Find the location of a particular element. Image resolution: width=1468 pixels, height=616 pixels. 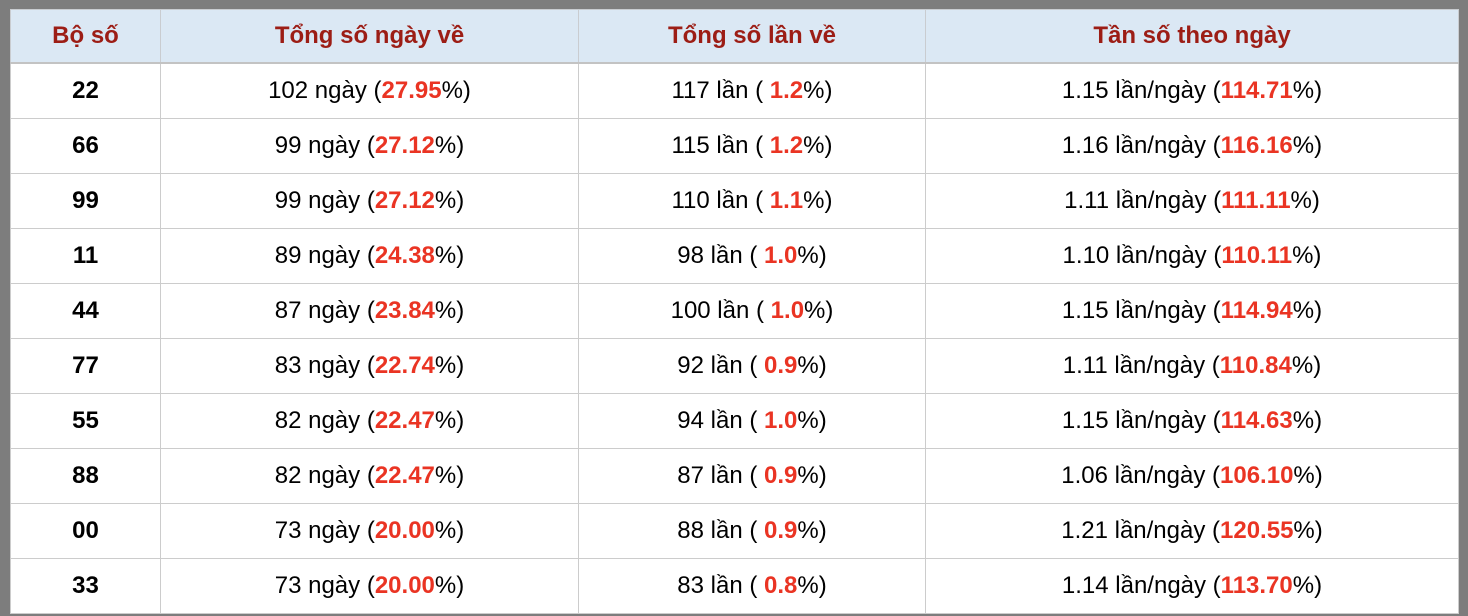

cell-pair: 44 is located at coordinates (85, 311).